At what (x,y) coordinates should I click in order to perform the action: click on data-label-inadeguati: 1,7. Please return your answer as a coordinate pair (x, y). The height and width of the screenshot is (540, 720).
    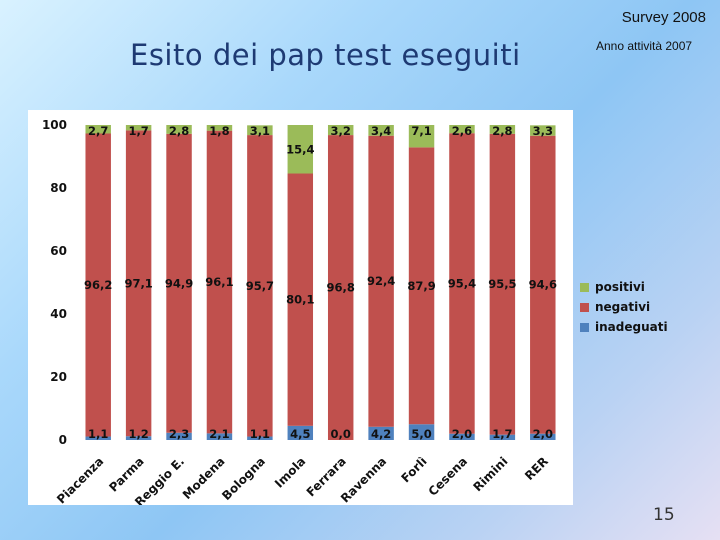
    Looking at the image, I should click on (502, 434).